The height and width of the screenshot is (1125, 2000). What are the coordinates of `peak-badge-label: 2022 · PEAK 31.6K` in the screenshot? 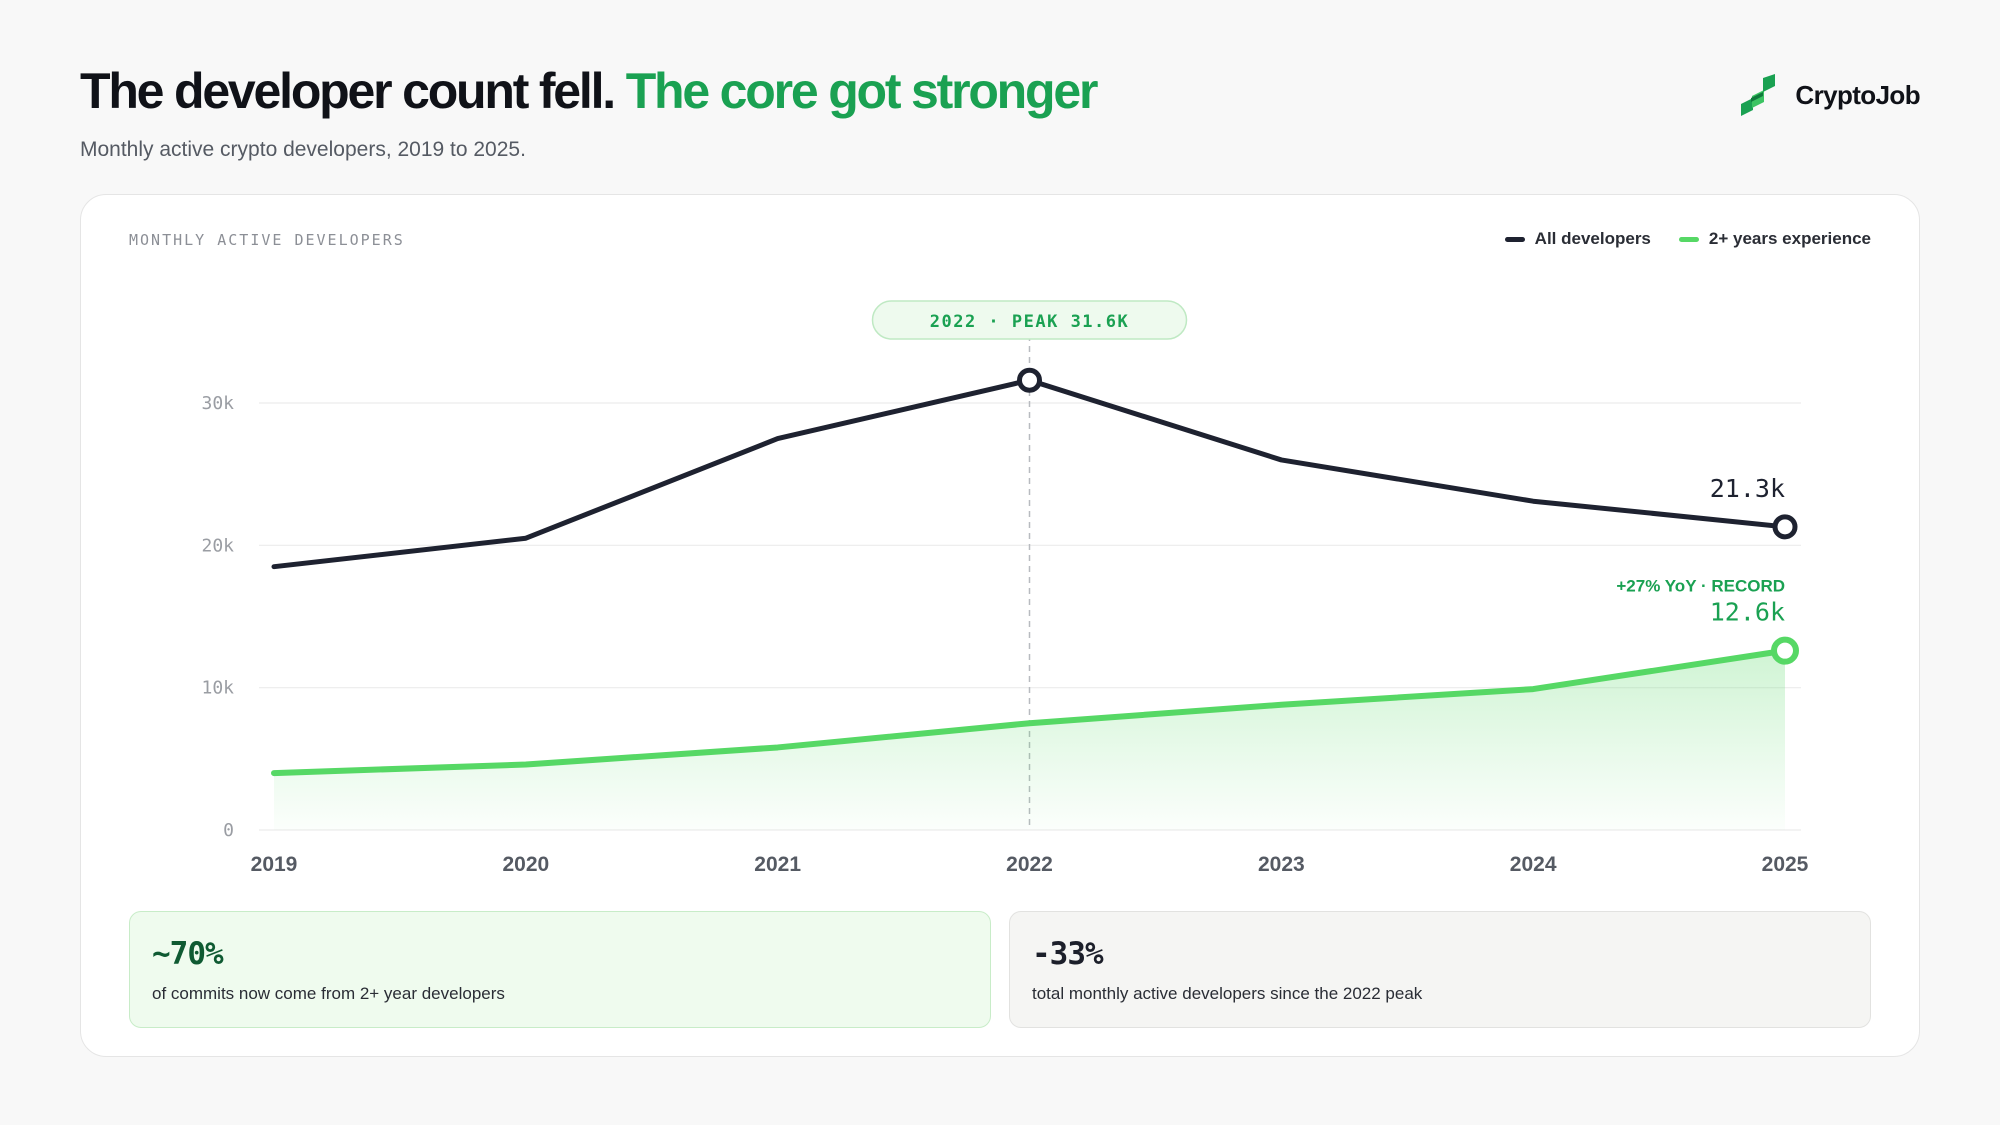 It's located at (1030, 322).